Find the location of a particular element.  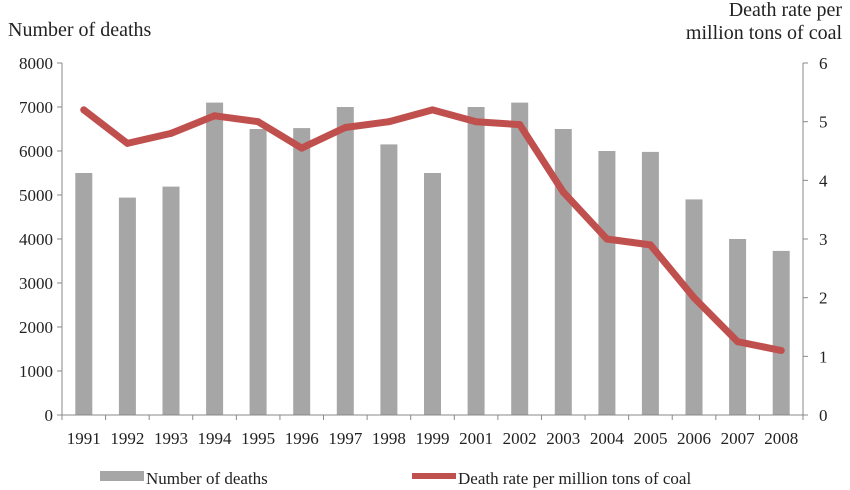

y-tick-label: 0 is located at coordinates (49, 415).